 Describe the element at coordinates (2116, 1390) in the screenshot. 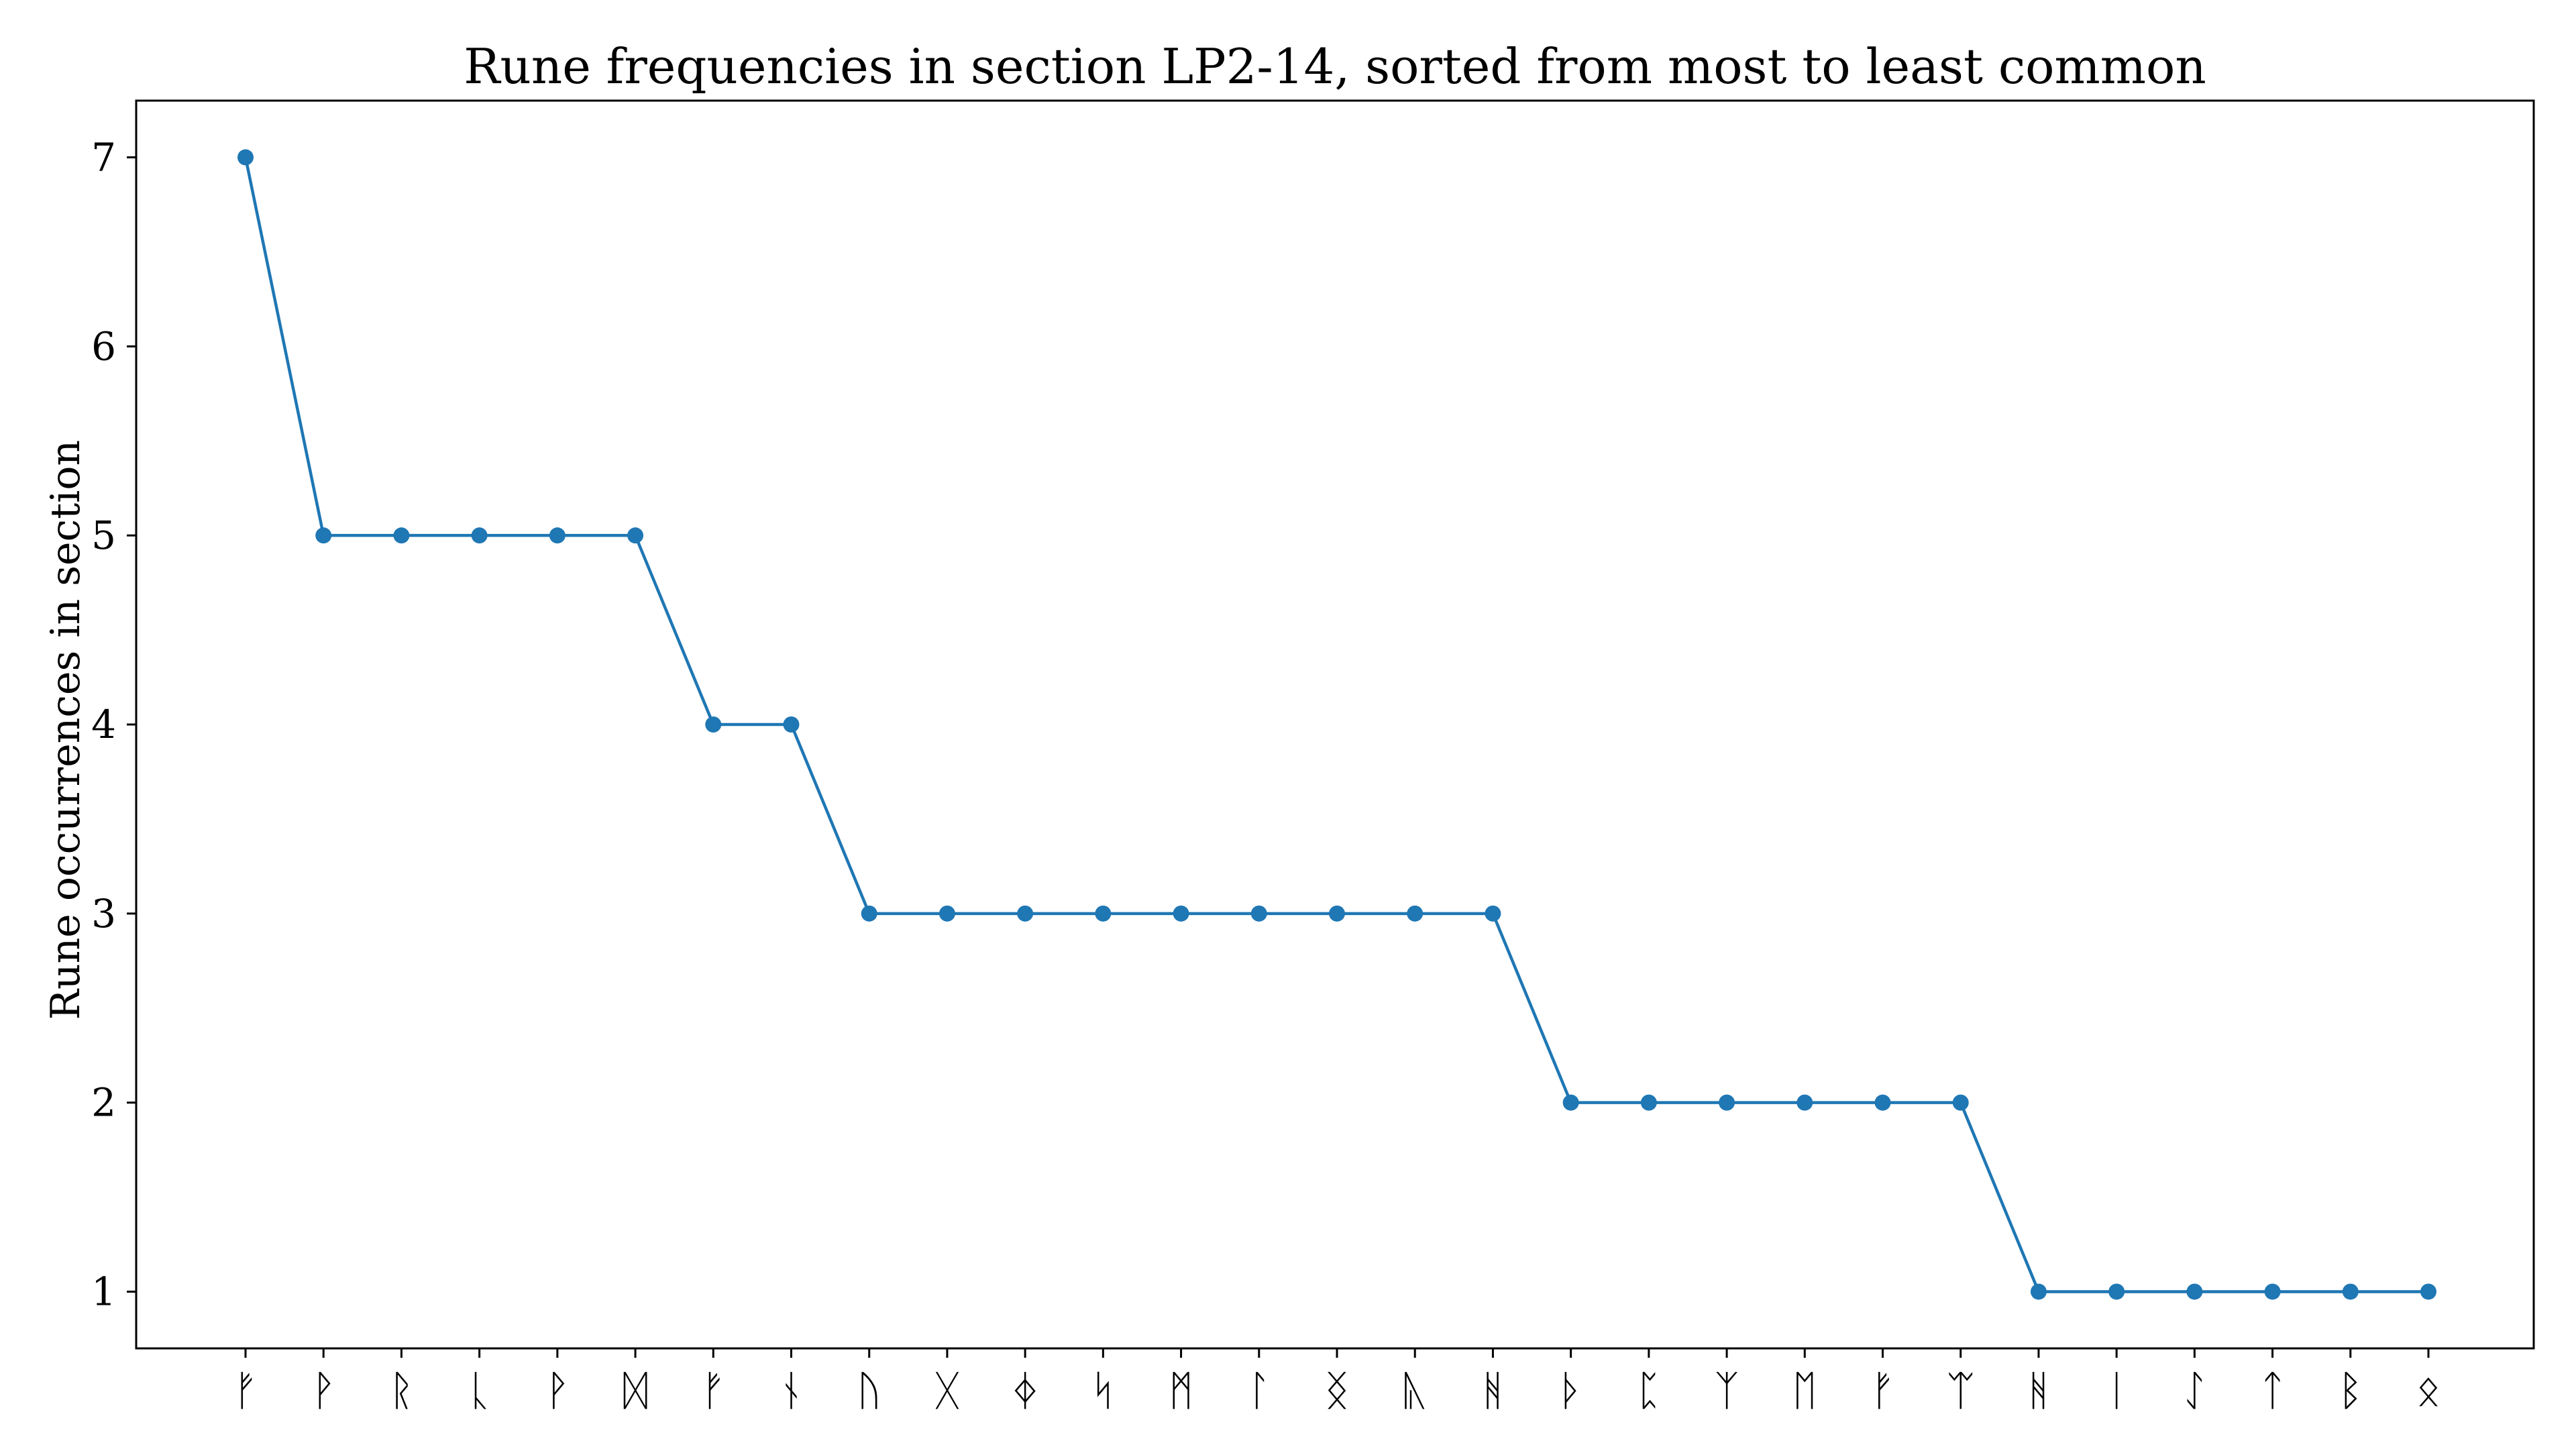

I see `x-tick-label: ᛁ` at that location.